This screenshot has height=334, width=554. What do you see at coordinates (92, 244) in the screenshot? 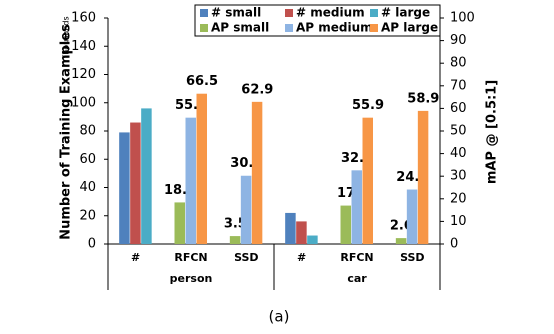
I see `y-tick-label: 0` at bounding box center [92, 244].